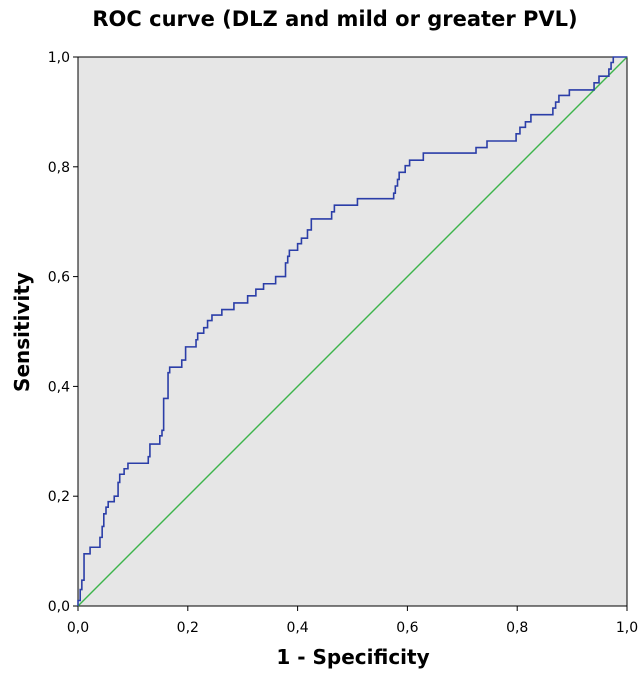 The height and width of the screenshot is (675, 640). Describe the element at coordinates (59, 58) in the screenshot. I see `y-tick-label: 1,0` at that location.